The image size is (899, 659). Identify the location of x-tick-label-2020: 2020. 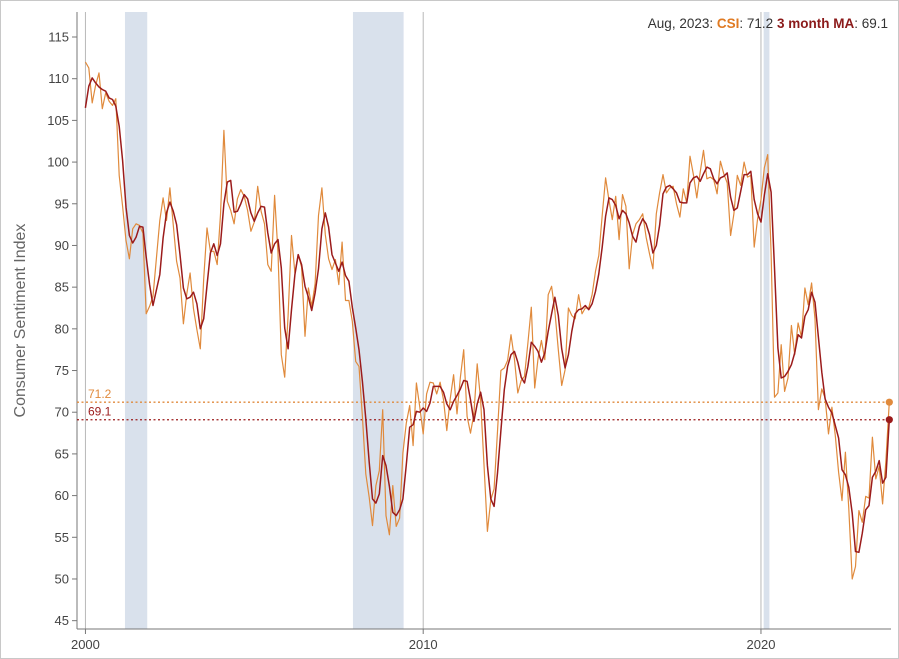
(761, 644).